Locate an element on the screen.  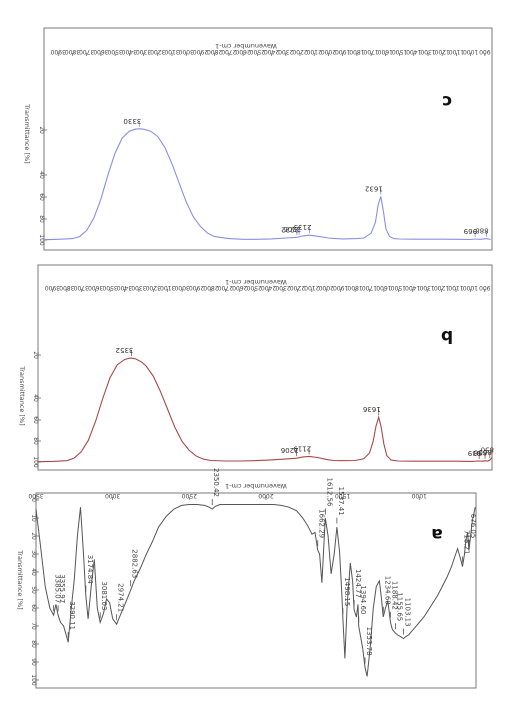
y-tick-label: 30 is located at coordinates (33, 554).